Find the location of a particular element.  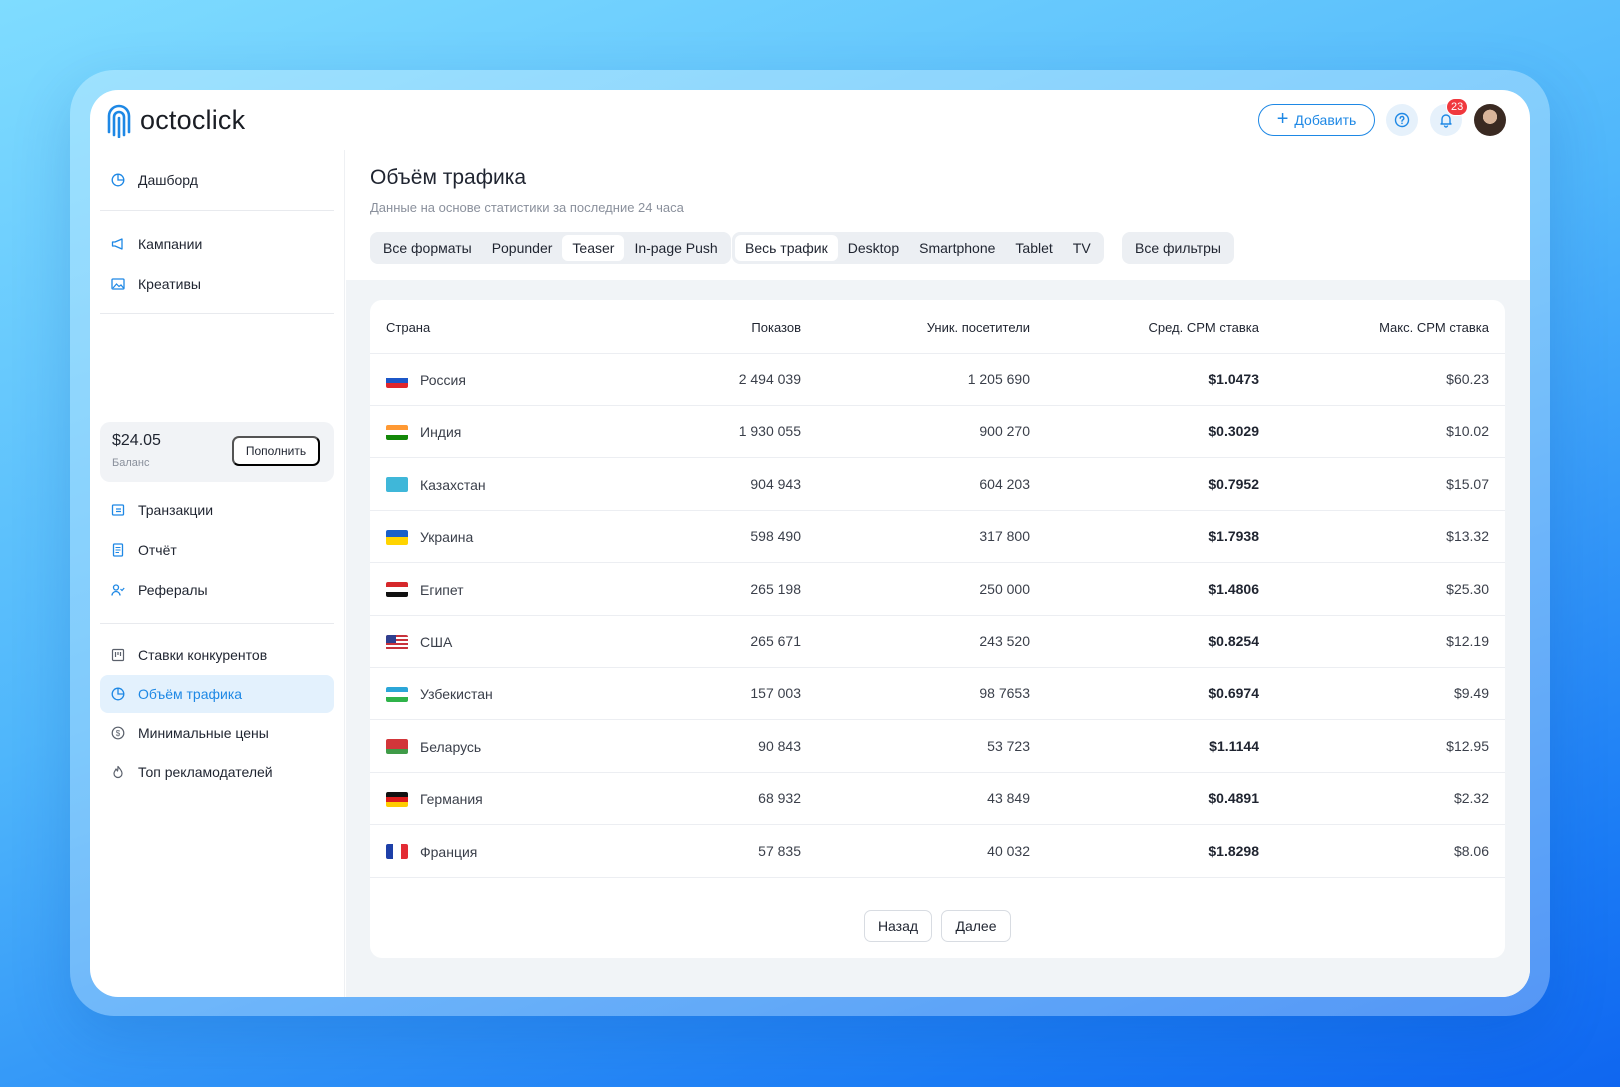

sidebar-item-traffic-volume: Объём трафика is located at coordinates (217, 694).